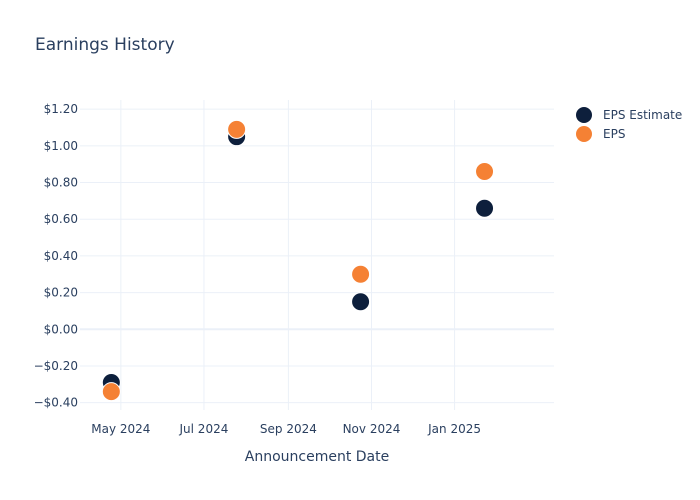 The width and height of the screenshot is (700, 500). I want to click on y-tick-label: $0.20, so click(61, 293).